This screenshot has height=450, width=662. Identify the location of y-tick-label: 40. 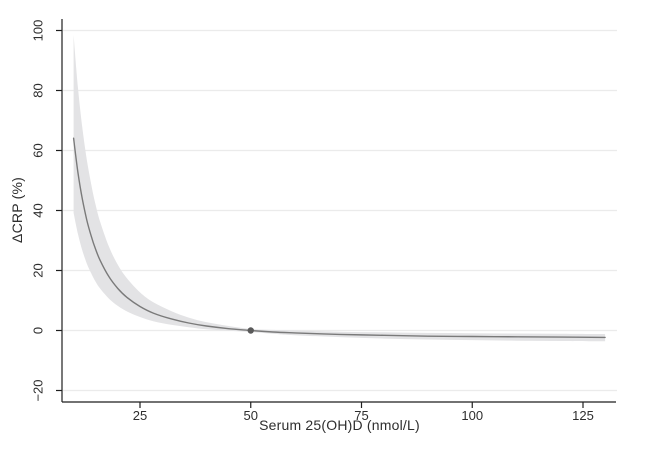
(38, 210).